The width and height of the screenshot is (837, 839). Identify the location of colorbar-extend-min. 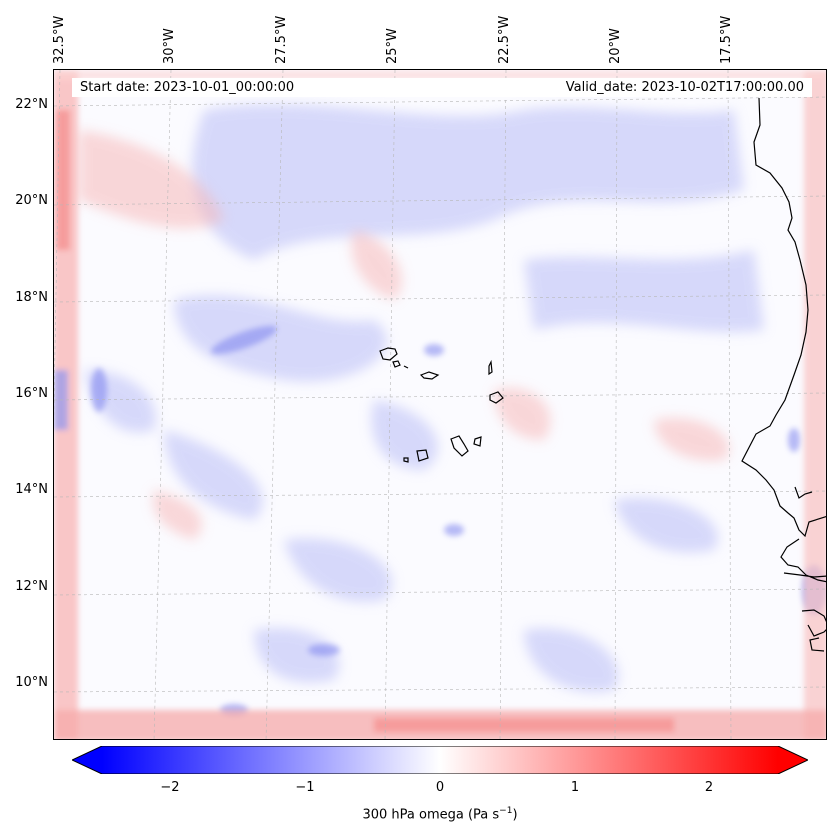
(87, 760).